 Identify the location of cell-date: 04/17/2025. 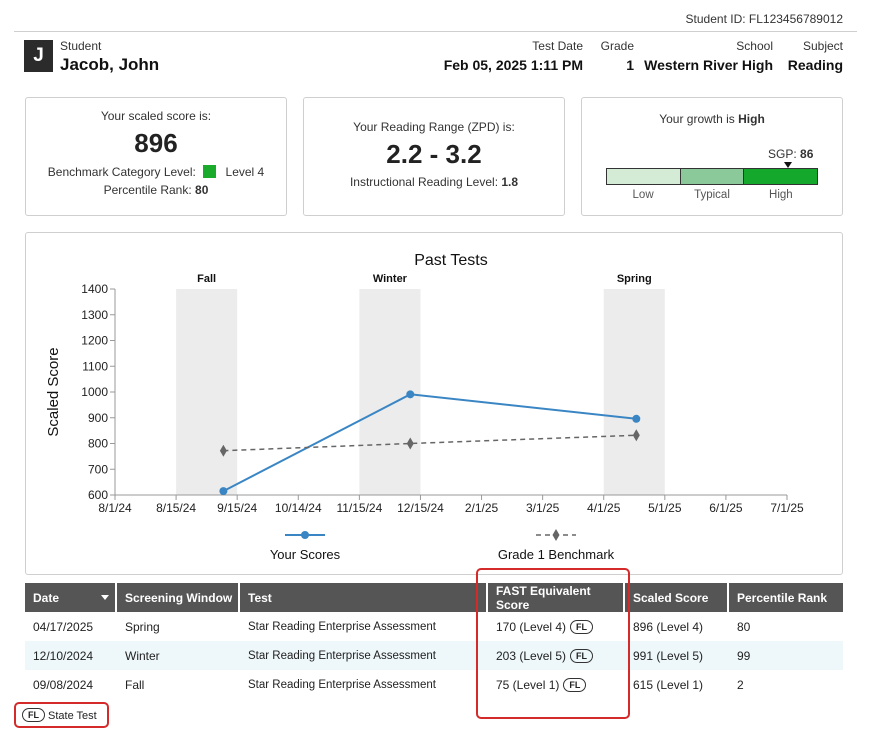
(63, 626).